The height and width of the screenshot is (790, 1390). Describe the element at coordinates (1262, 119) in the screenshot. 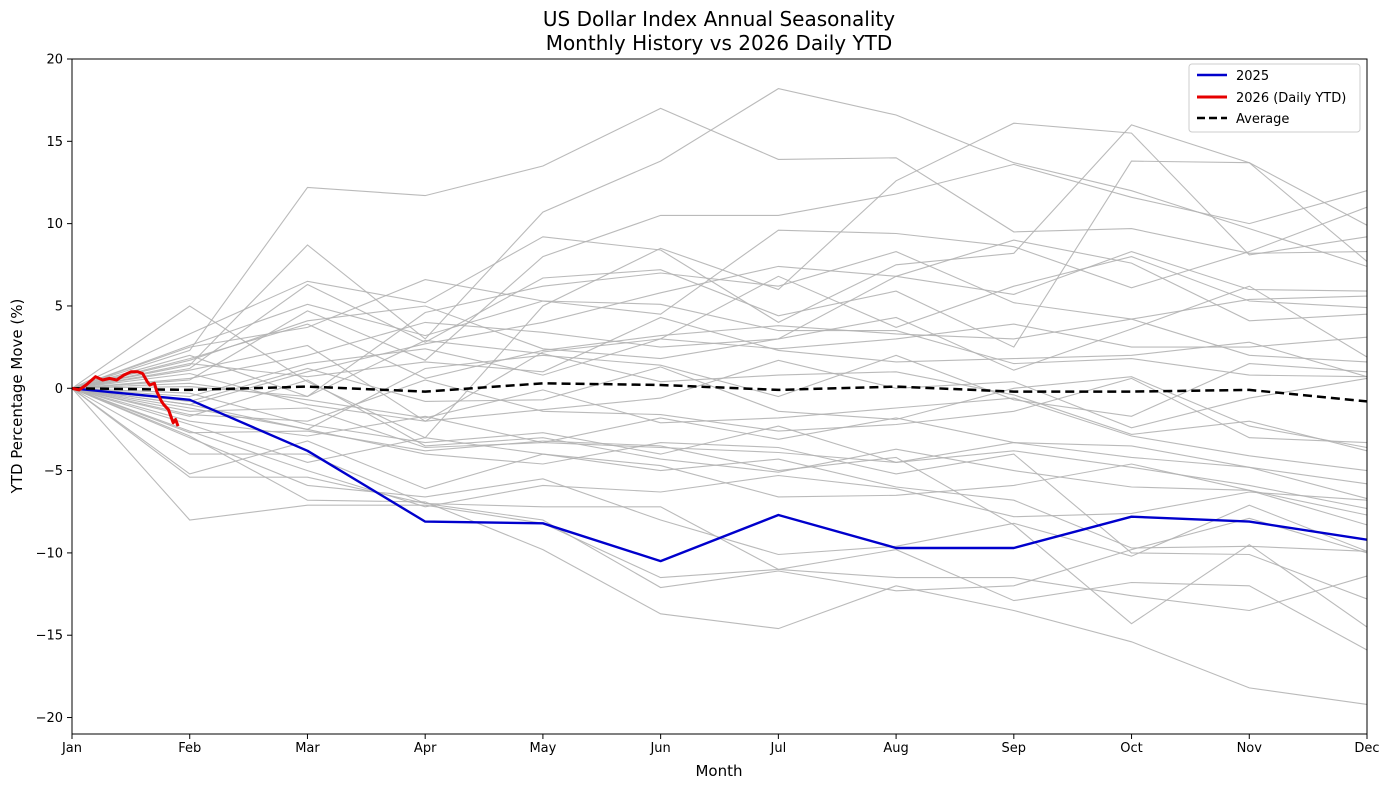

I see `legend-label-average: Average` at that location.